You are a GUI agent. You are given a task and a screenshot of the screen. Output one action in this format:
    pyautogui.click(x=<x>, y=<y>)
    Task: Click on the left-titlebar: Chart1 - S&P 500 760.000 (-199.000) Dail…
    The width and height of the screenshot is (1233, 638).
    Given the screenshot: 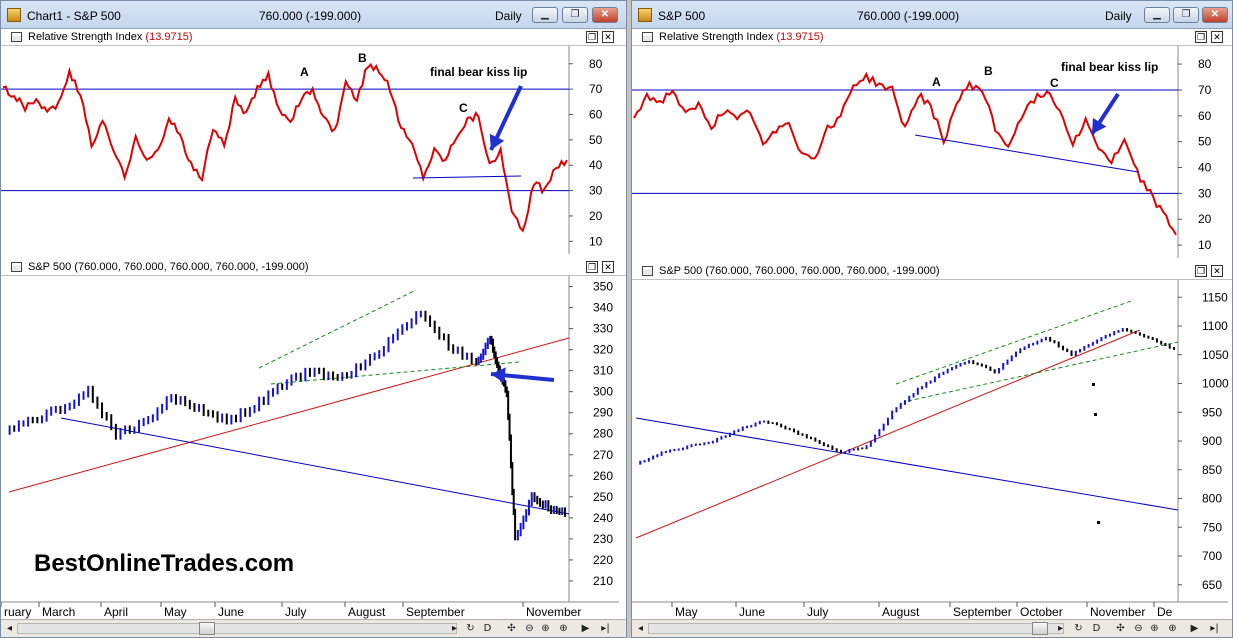 What is the action you would take?
    pyautogui.click(x=313, y=15)
    